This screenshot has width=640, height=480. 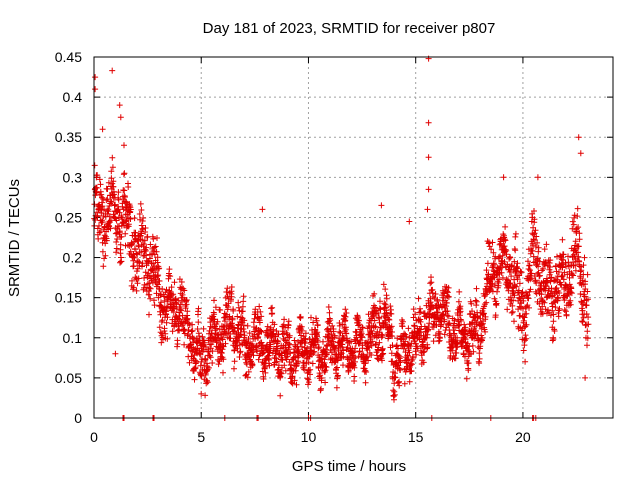 I want to click on y-tick-label: 0.2, so click(x=73, y=258).